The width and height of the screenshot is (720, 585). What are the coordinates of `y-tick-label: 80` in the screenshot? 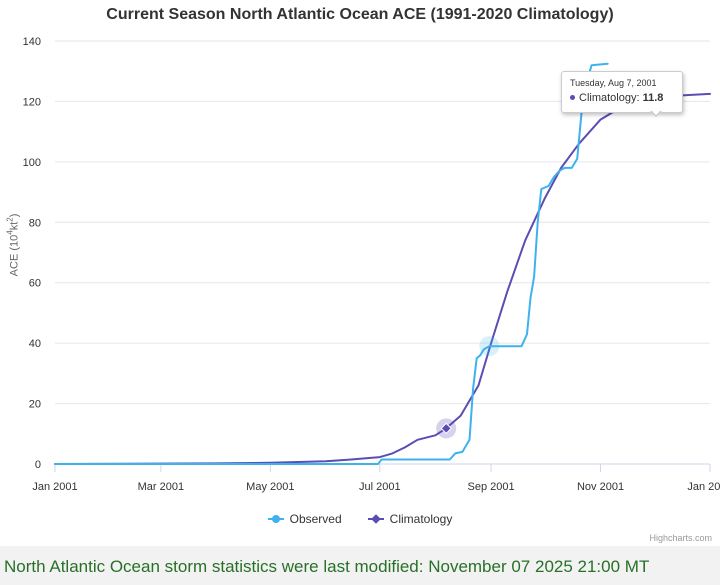 It's located at (35, 223).